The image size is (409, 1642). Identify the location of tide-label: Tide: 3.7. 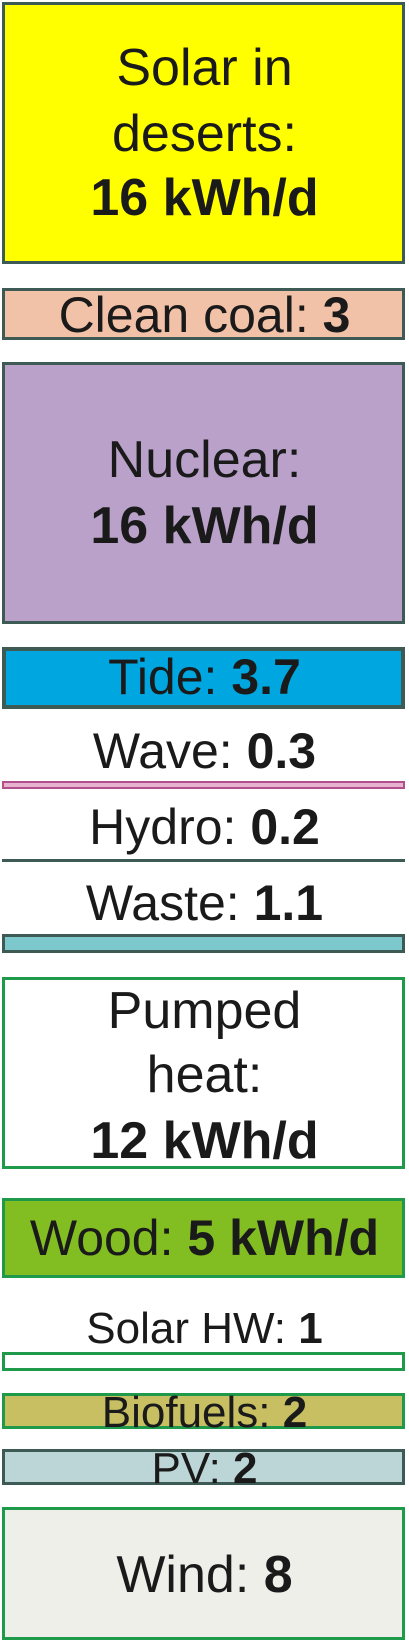
(204, 677).